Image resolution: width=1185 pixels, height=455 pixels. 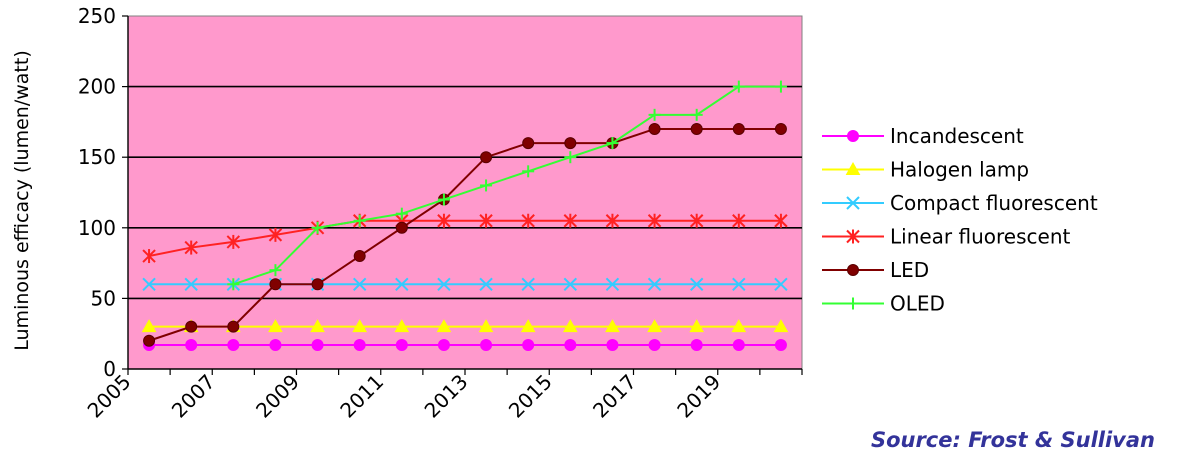 I want to click on legend-label: OLED, so click(x=917, y=304).